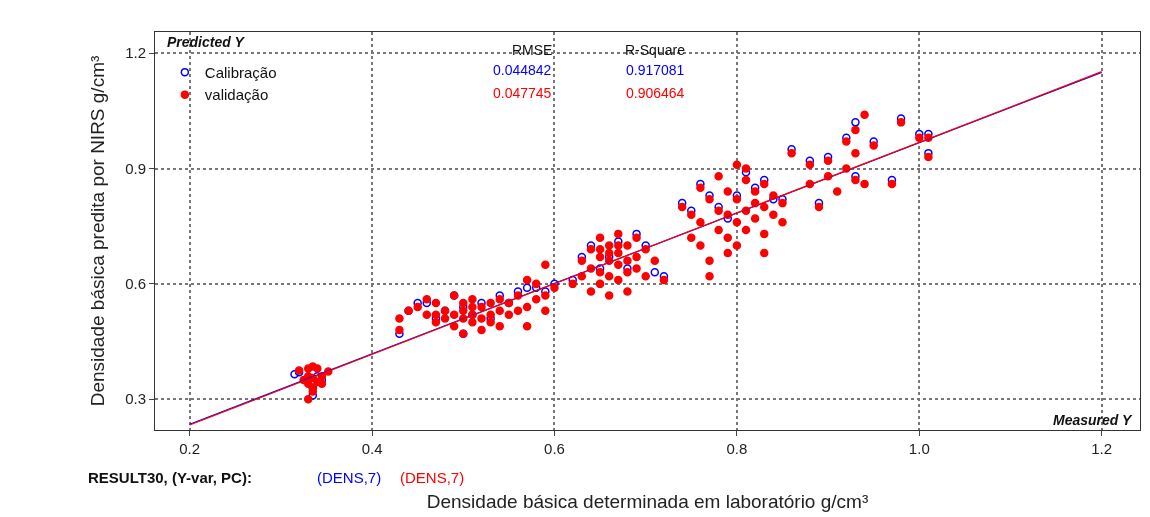 Image resolution: width=1150 pixels, height=517 pixels. What do you see at coordinates (655, 70) in the screenshot?
I see `annotation: 0.917081` at bounding box center [655, 70].